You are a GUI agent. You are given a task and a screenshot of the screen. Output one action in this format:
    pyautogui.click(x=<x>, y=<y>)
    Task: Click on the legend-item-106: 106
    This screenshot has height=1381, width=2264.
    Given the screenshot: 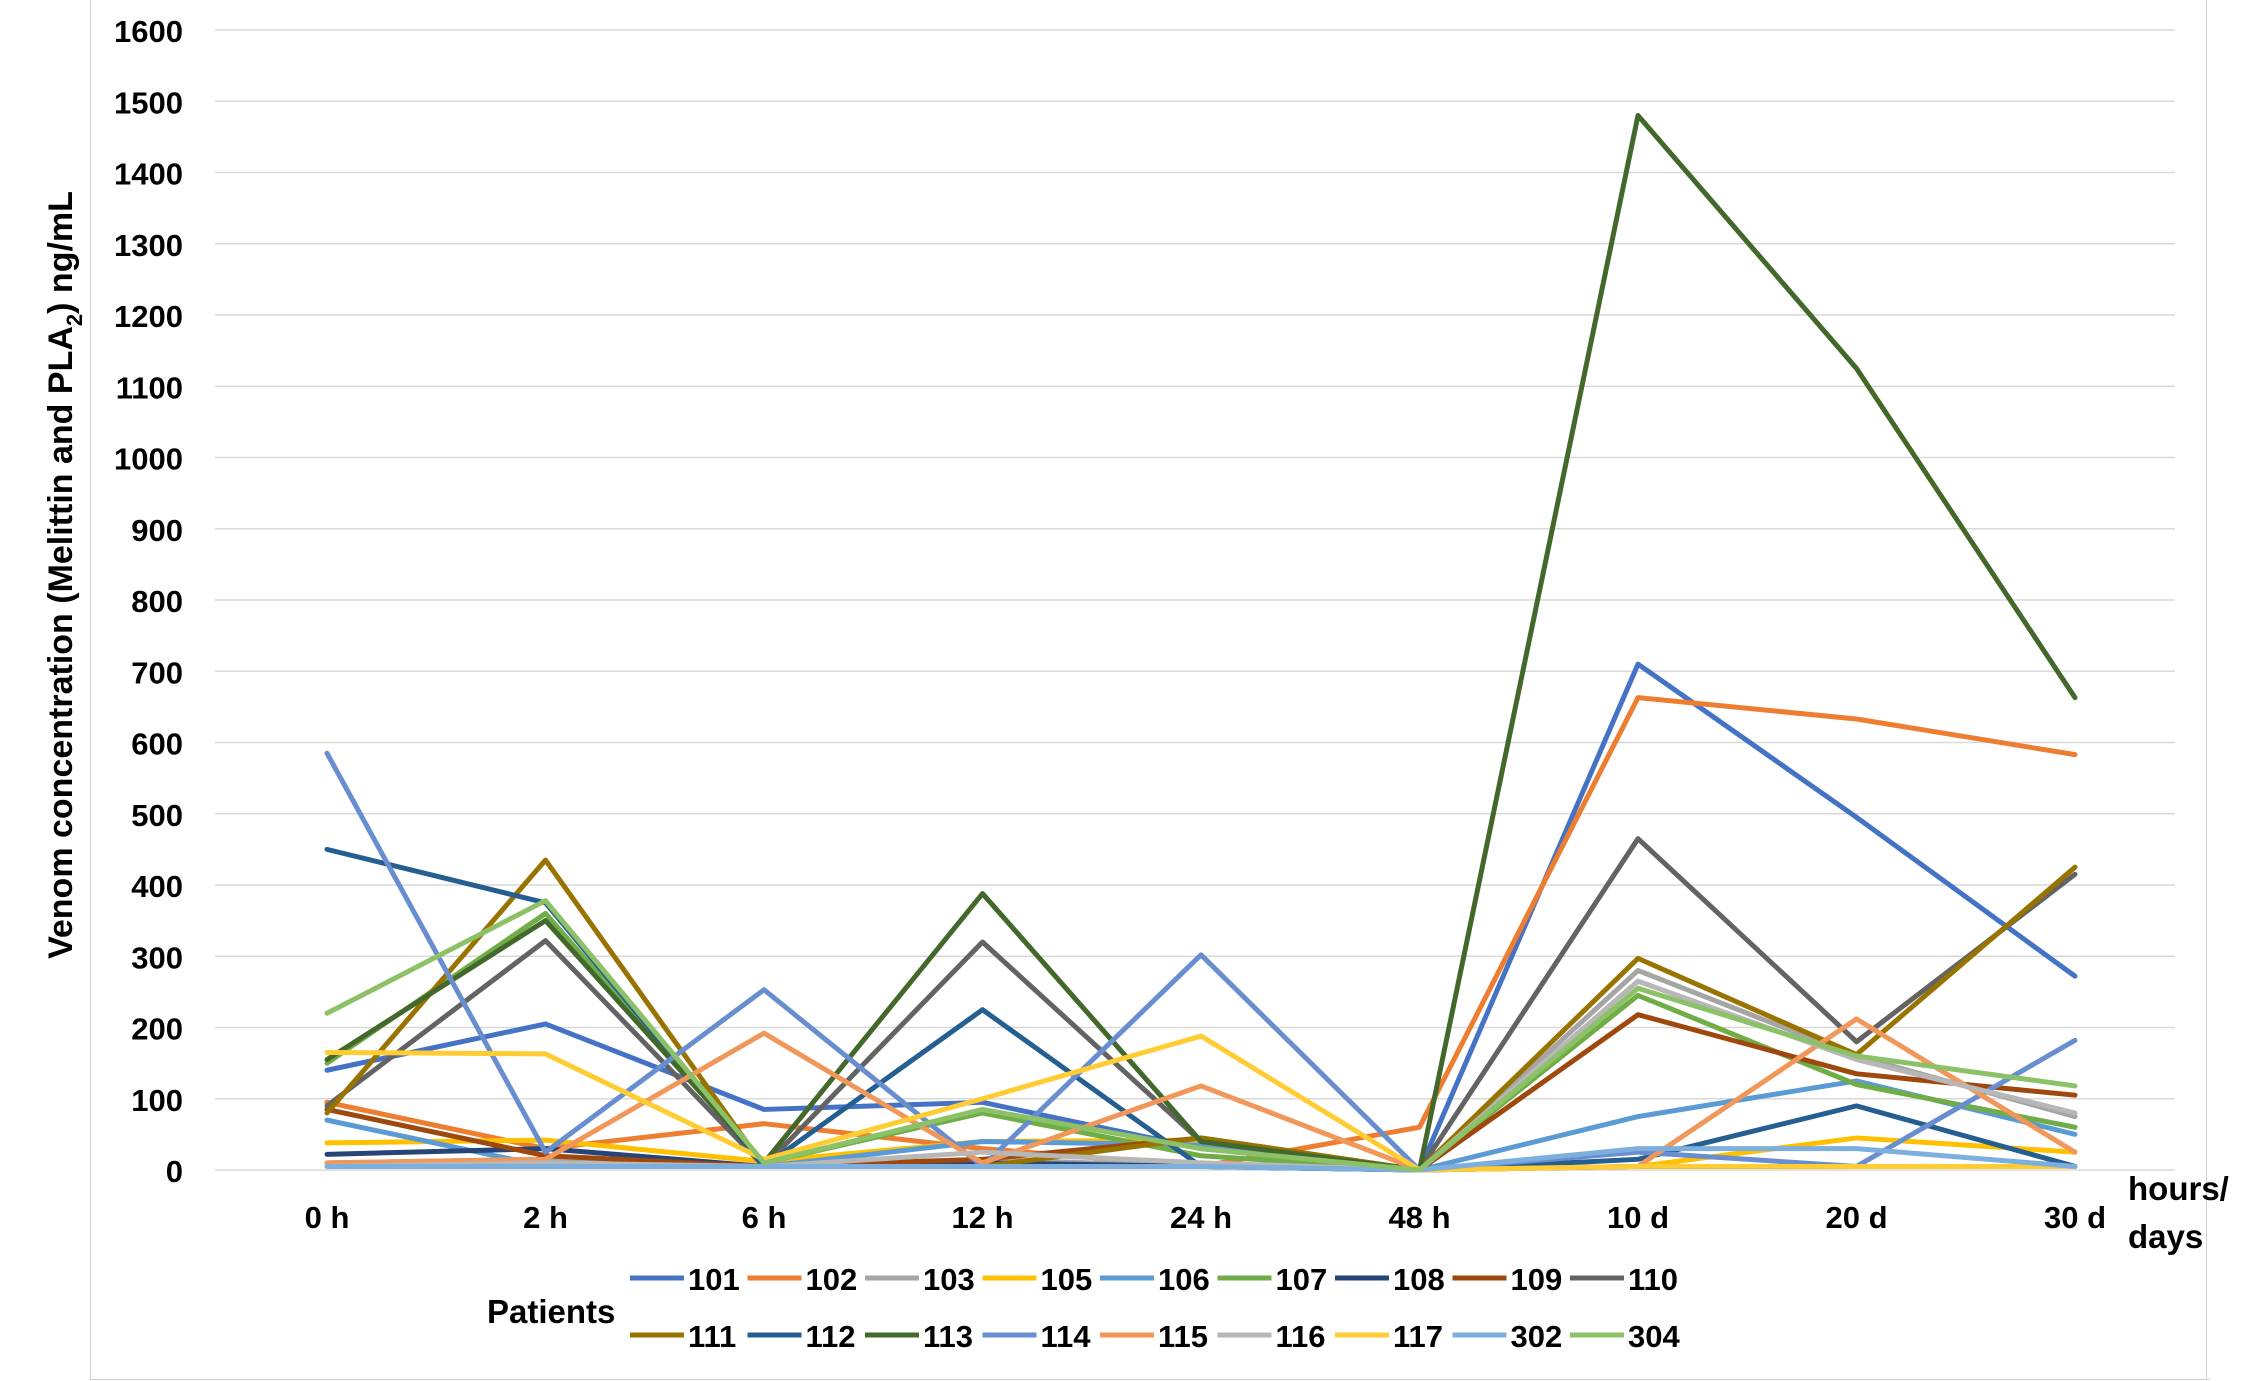 What is the action you would take?
    pyautogui.click(x=1155, y=1279)
    